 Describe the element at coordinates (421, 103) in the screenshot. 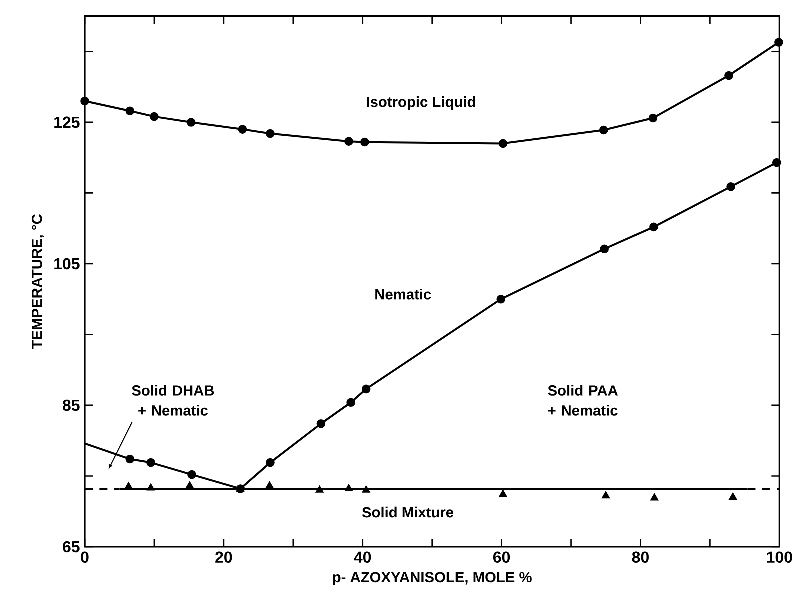

I see `annotation: Isotropic Liquid` at that location.